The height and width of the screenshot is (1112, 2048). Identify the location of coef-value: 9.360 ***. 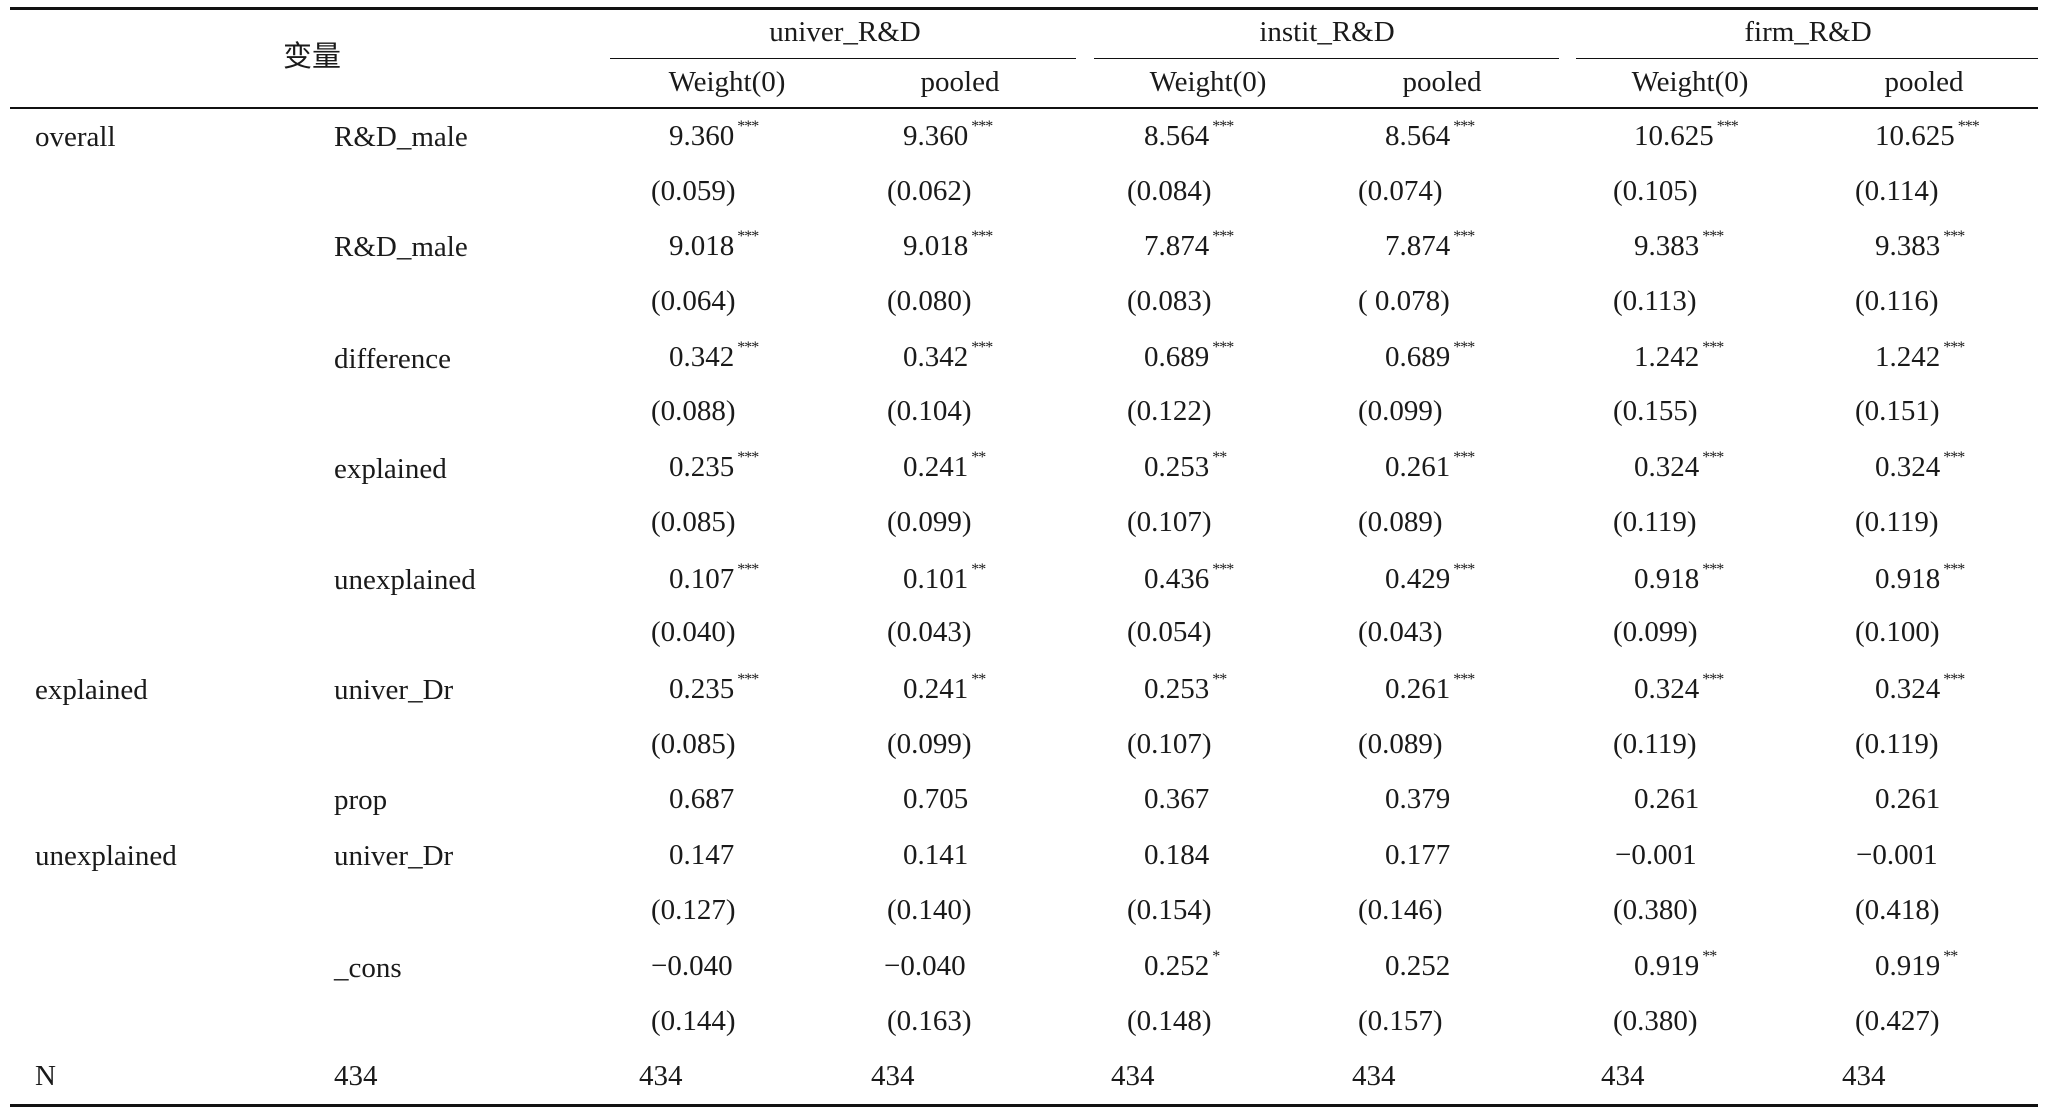
(714, 135).